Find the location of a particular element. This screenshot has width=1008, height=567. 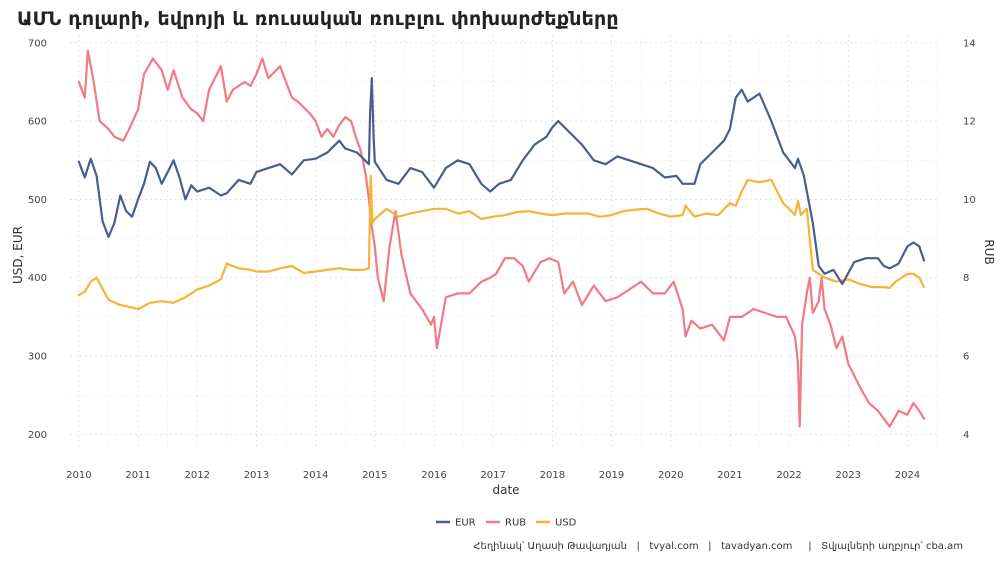

x-tick-label: 2023 is located at coordinates (848, 475).